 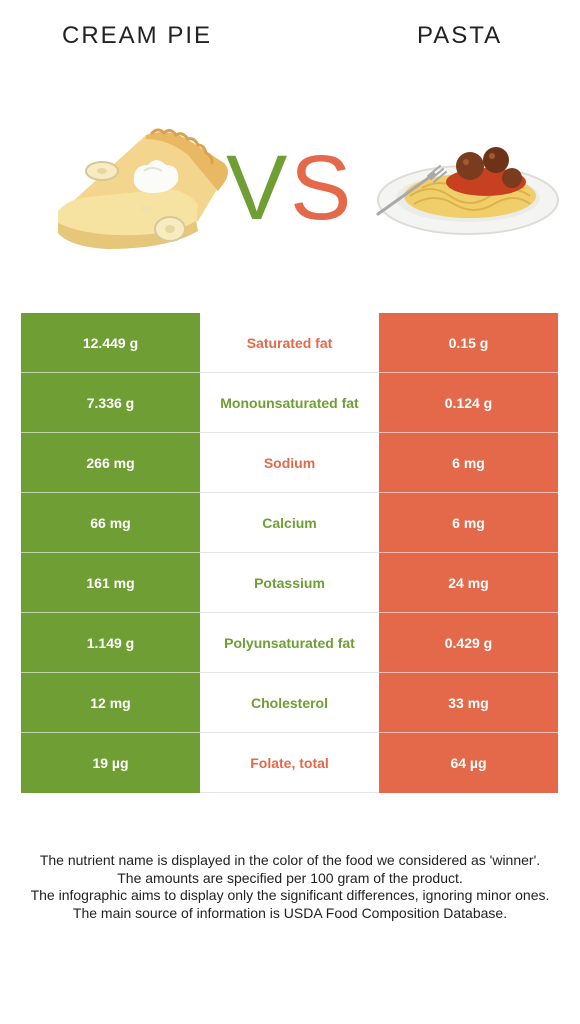 I want to click on nutrient-name: Monounsaturated fat, so click(x=289, y=402).